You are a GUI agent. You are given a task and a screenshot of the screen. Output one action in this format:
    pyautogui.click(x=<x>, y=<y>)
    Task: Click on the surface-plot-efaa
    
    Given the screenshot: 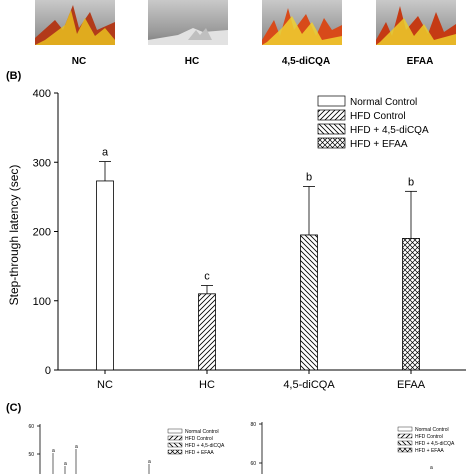 What is the action you would take?
    pyautogui.click(x=416, y=22)
    